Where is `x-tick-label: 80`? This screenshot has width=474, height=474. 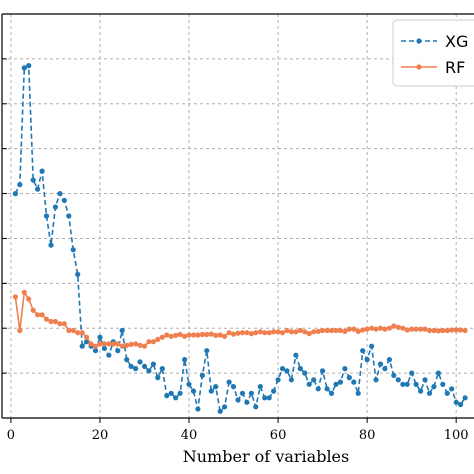 x-tick-label: 80 is located at coordinates (367, 435).